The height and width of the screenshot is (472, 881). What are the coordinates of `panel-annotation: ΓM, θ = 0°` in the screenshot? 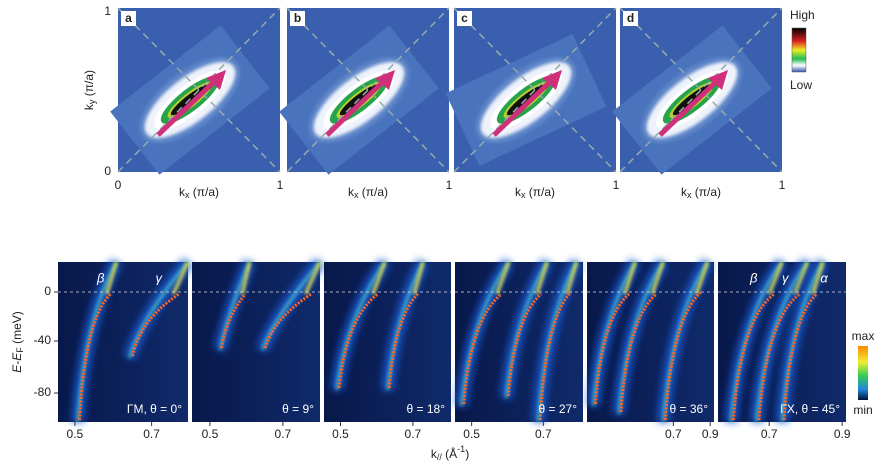 It's located at (154, 409).